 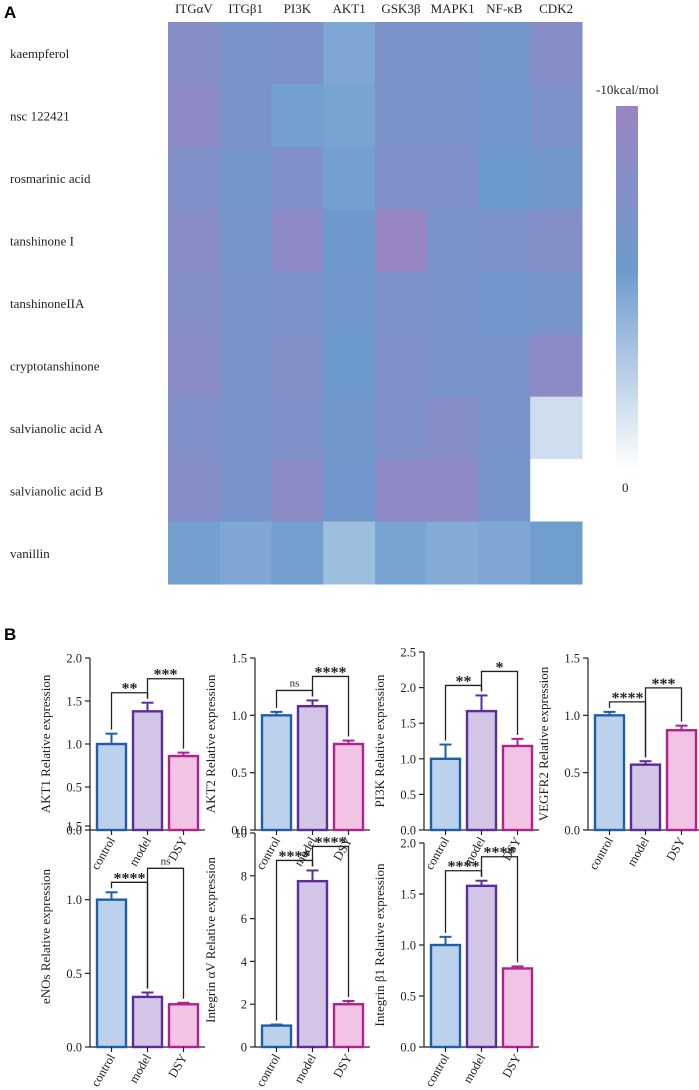 I want to click on y-tick-label: 2.5, so click(x=408, y=653).